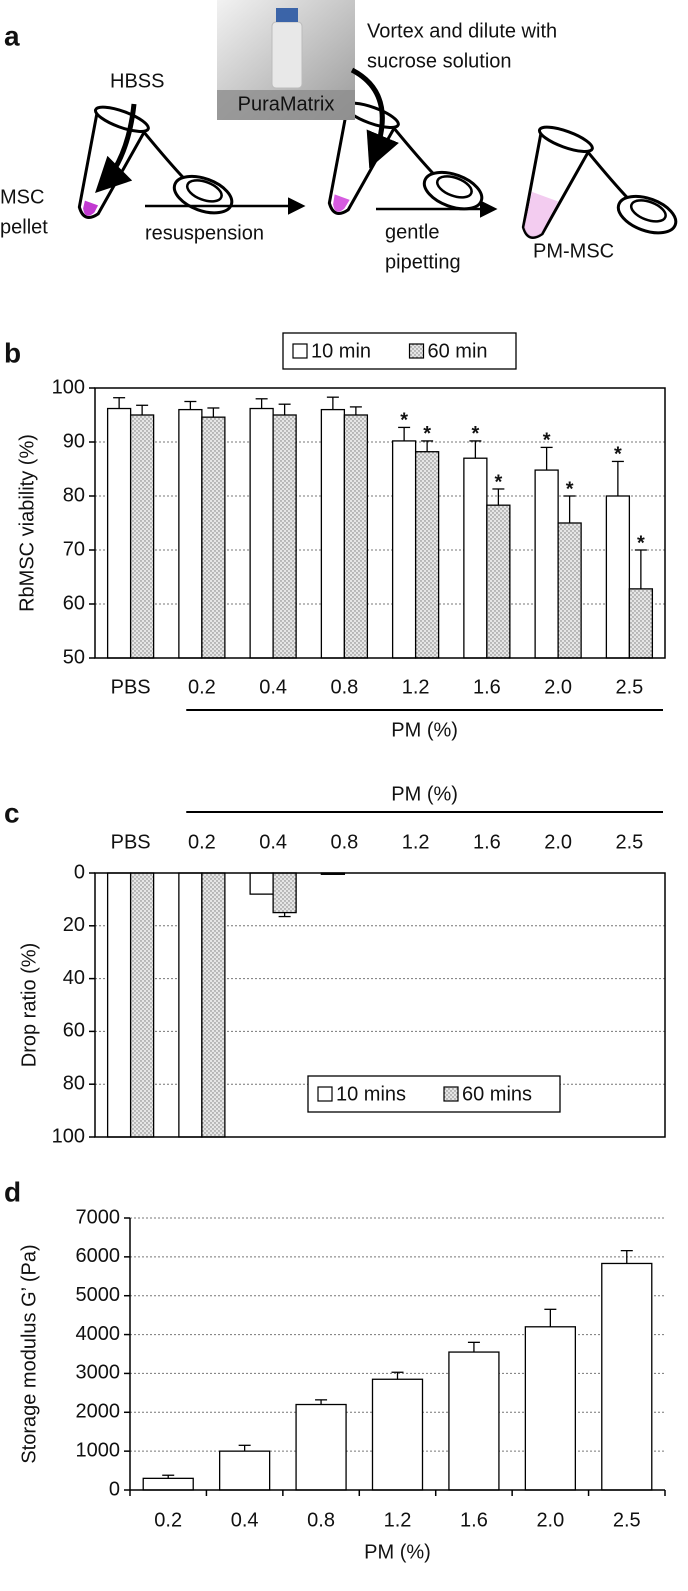  I want to click on step-label: gentle, so click(412, 232).